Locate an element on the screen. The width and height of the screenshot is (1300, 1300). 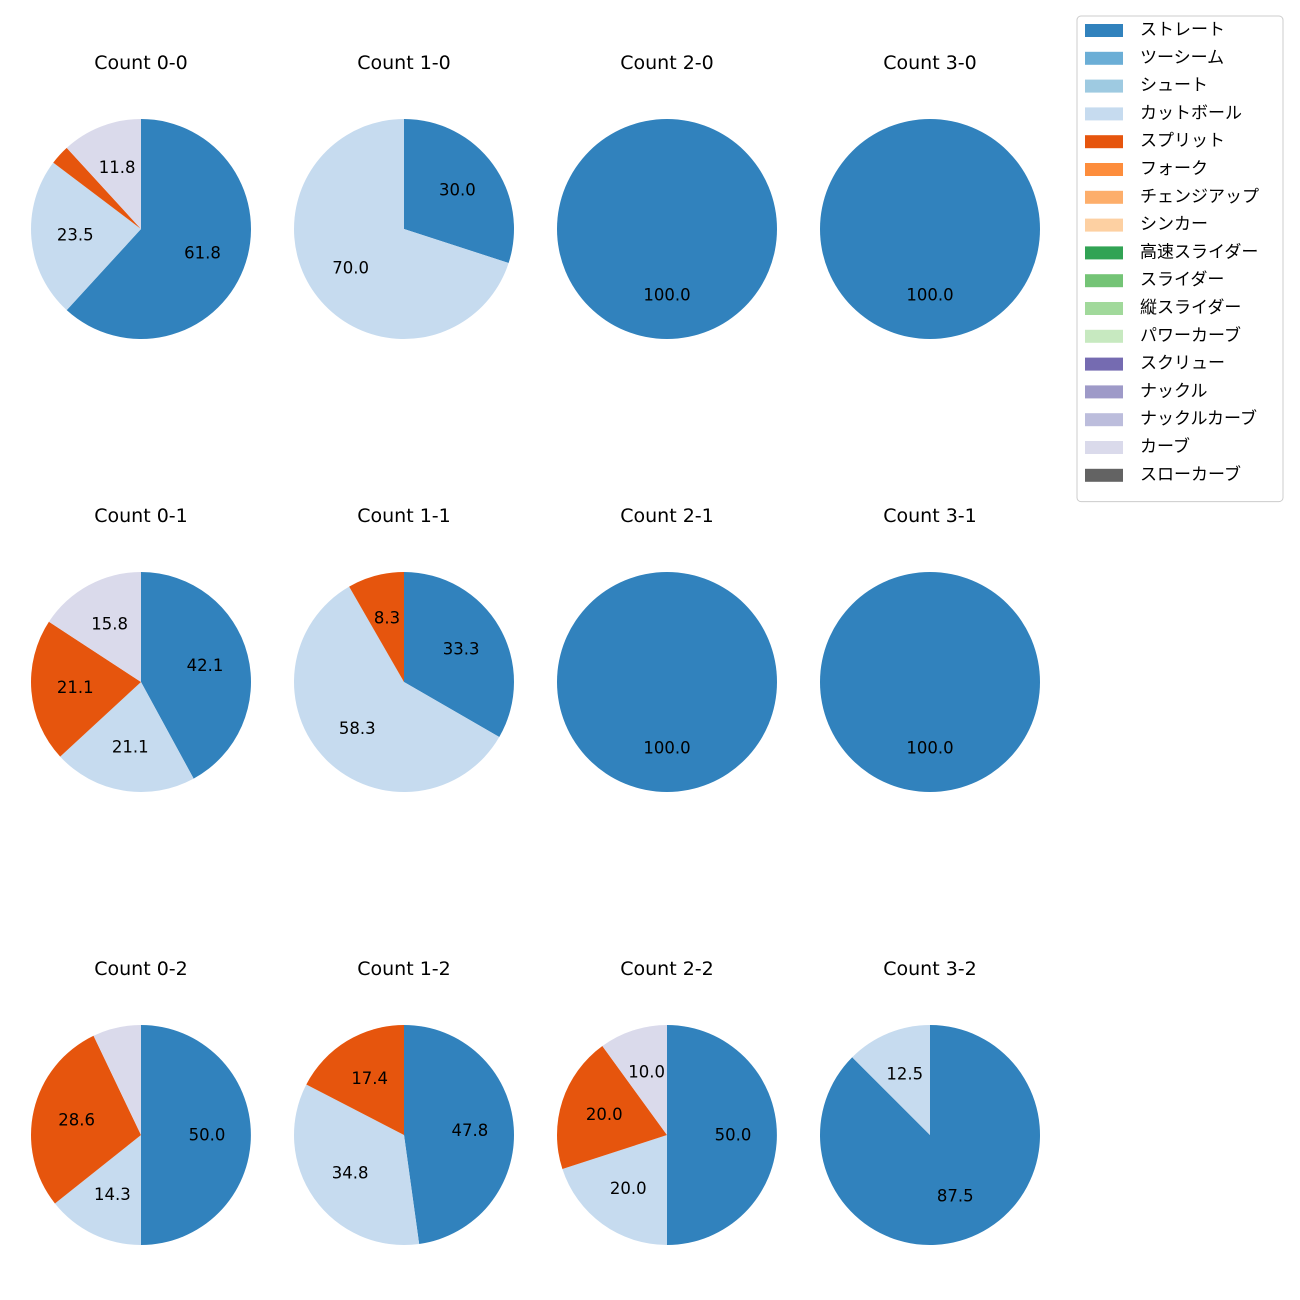
pie-count-1-1: Count 1-1 33.3 58.3 8.3 is located at coordinates (404, 648).